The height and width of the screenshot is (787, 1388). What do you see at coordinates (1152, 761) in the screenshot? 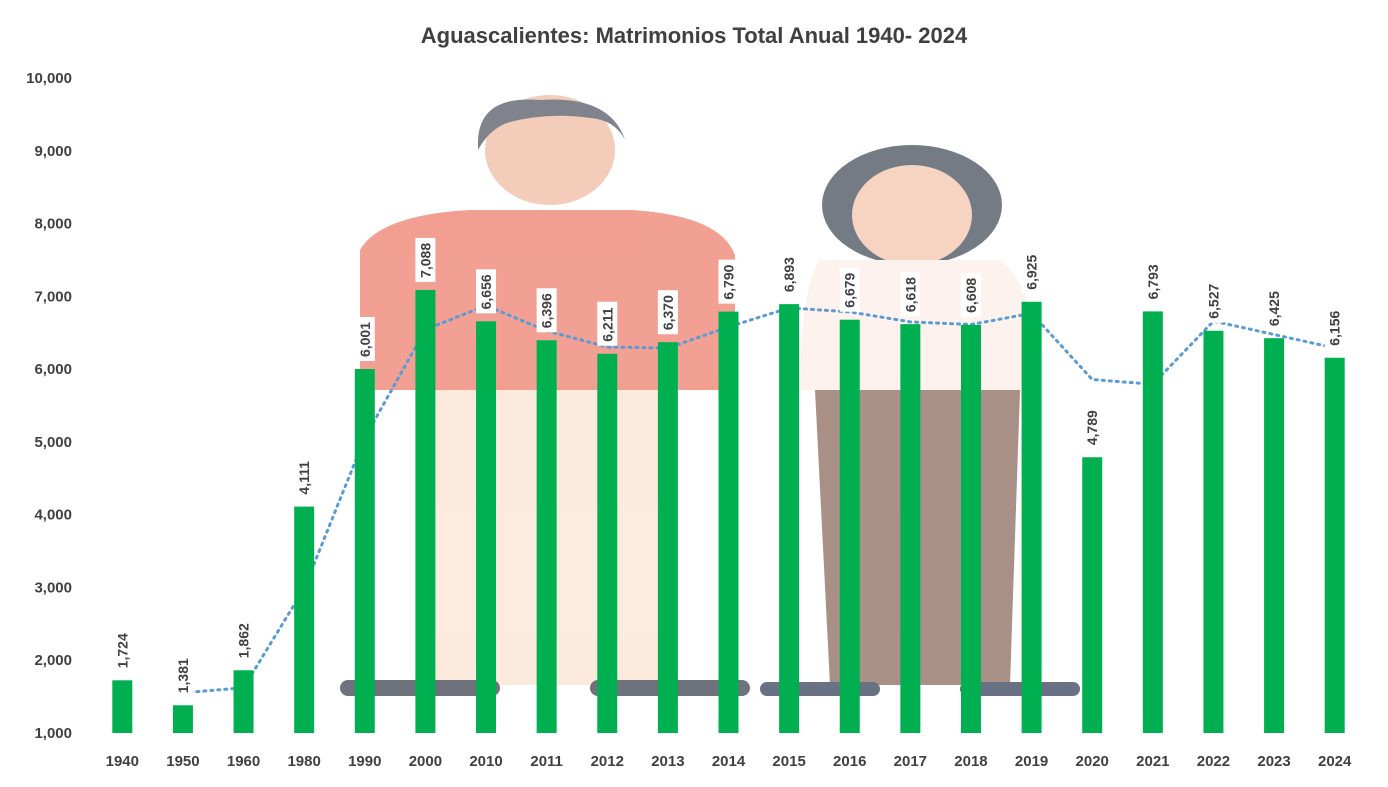
I see `x-tick-label: 2021` at bounding box center [1152, 761].